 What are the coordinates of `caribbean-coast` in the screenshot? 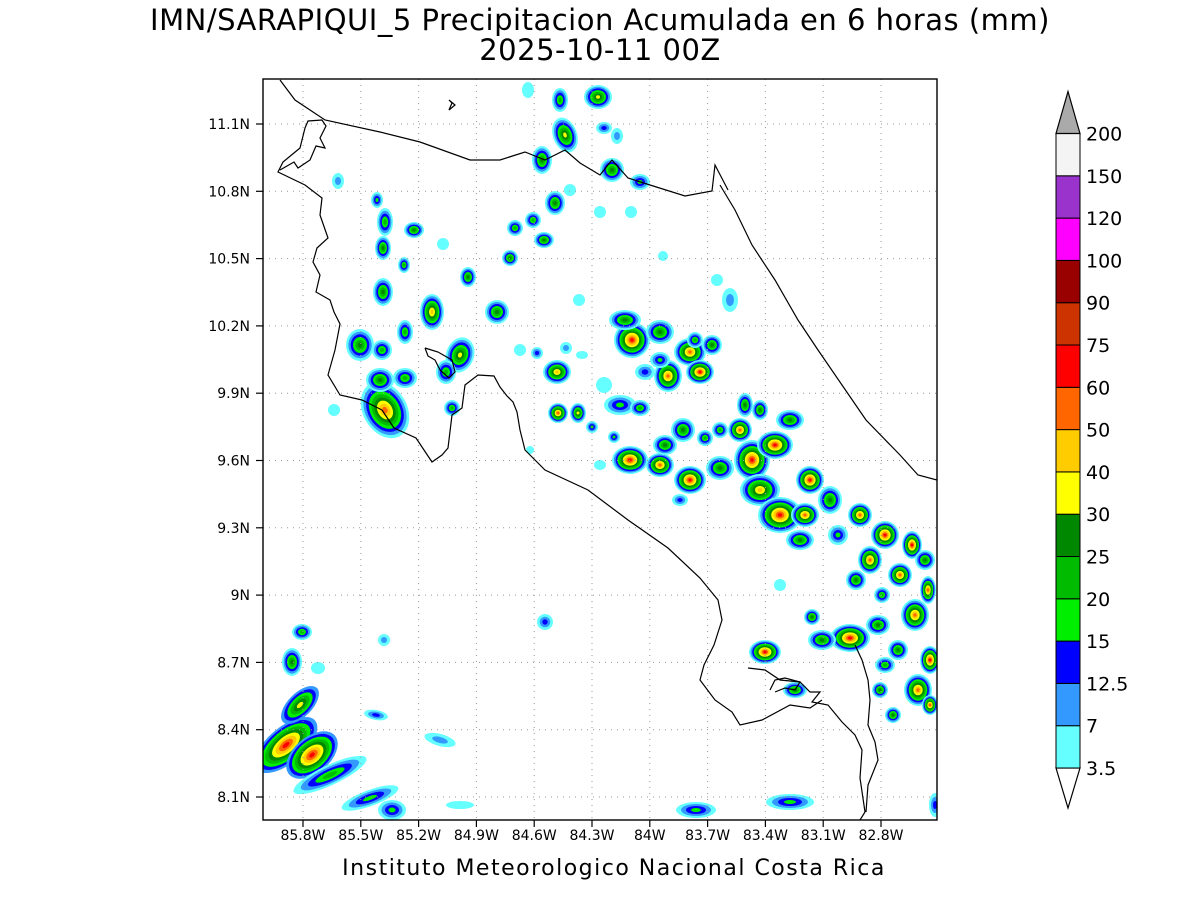 It's located at (828, 332).